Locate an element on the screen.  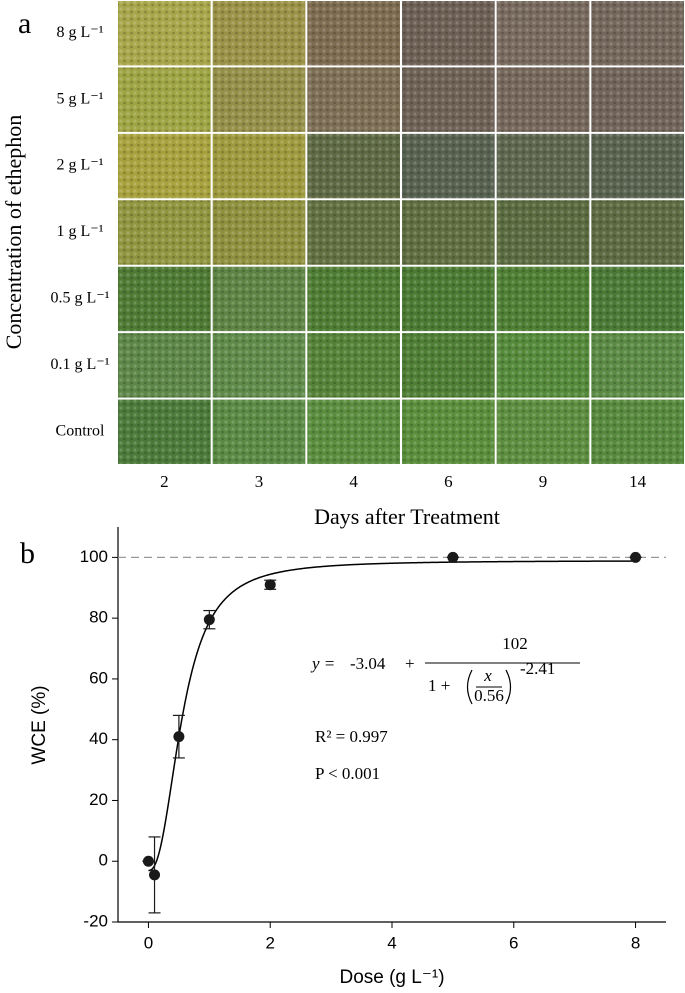
row-label: 2 g L⁻¹ is located at coordinates (79, 165).